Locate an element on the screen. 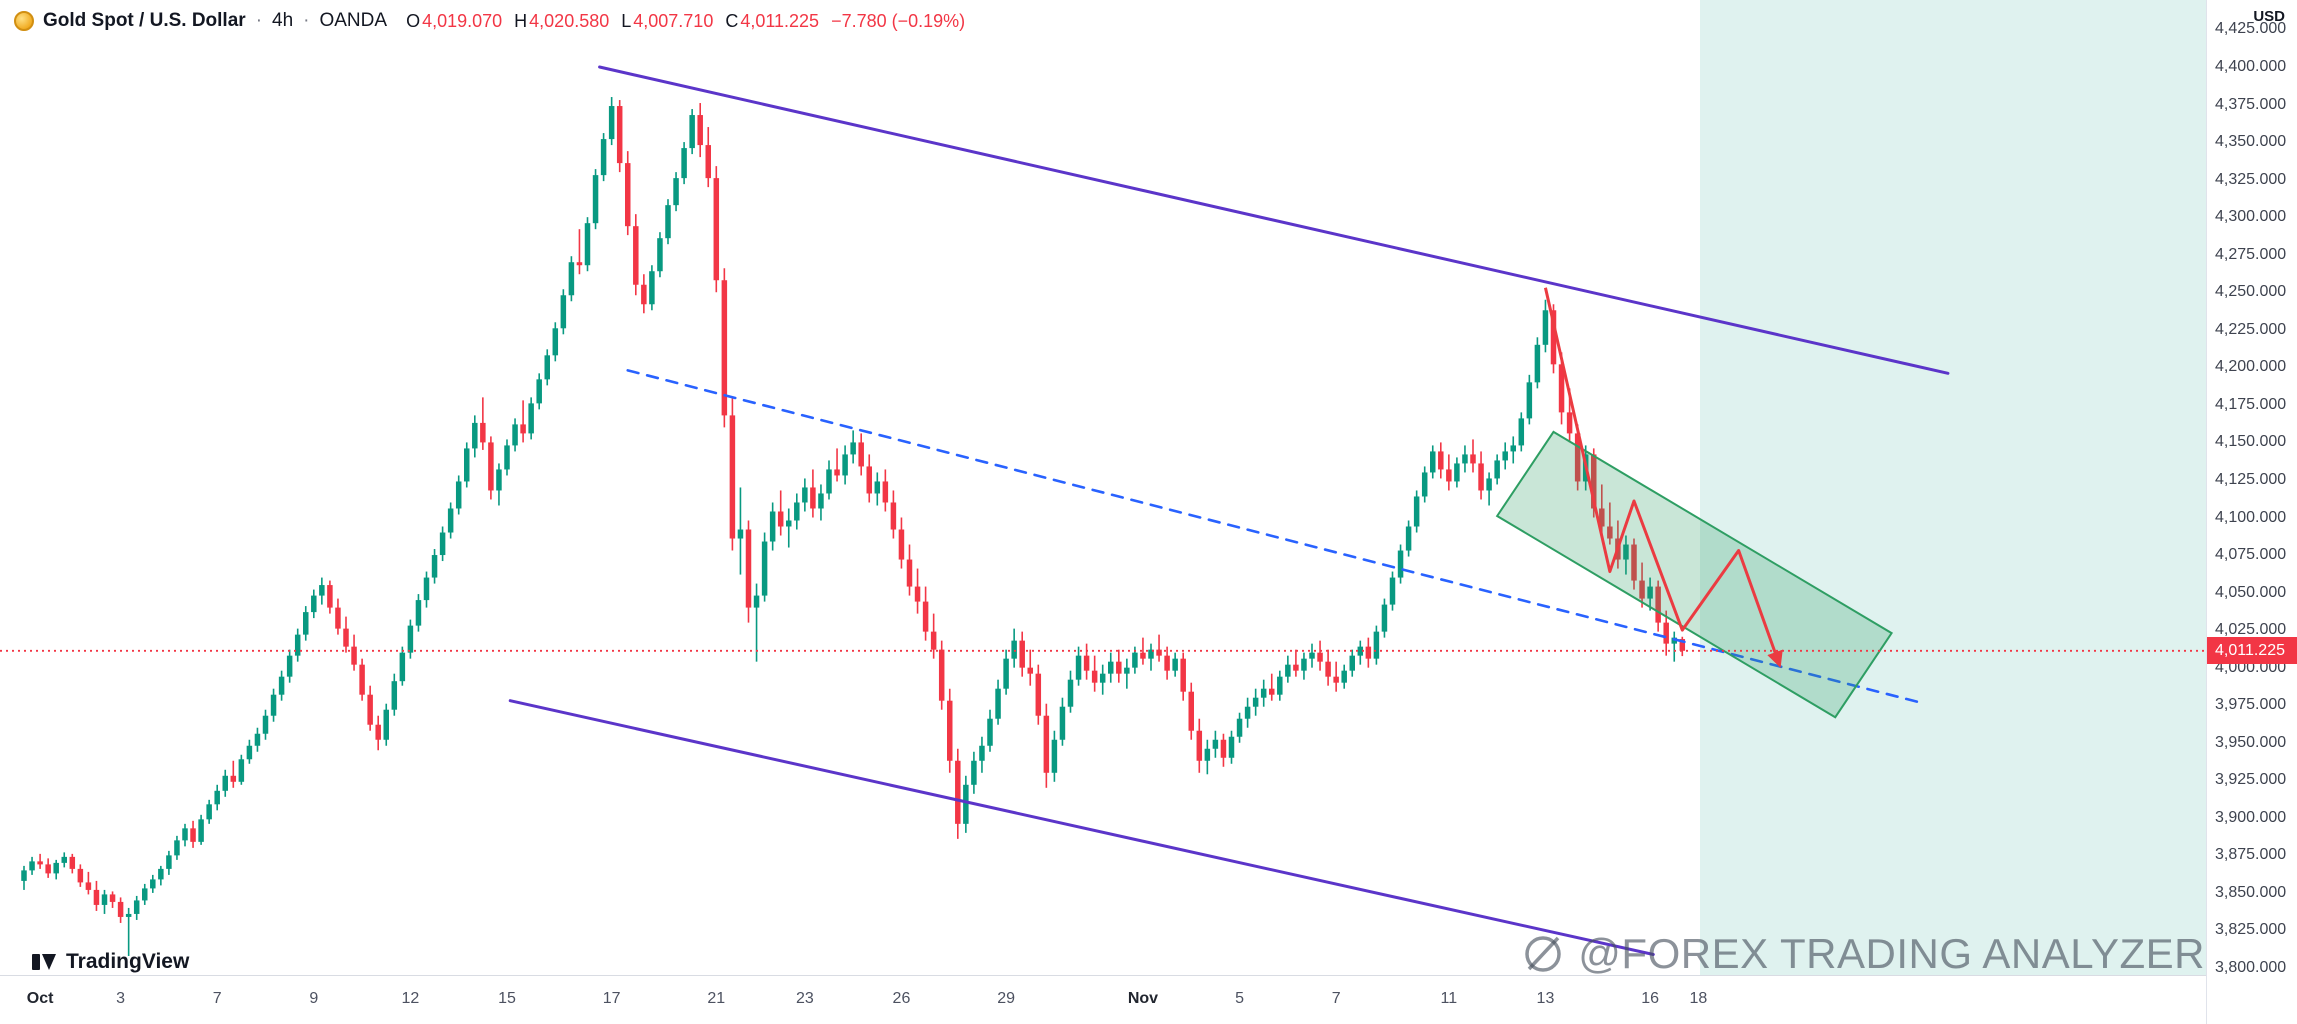  high-label: H is located at coordinates (521, 20).